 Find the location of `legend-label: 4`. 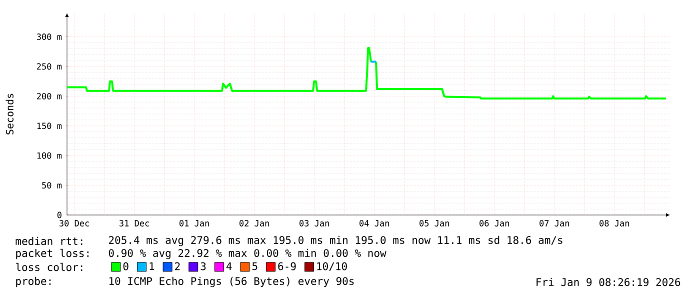

legend-label: 4 is located at coordinates (229, 266).